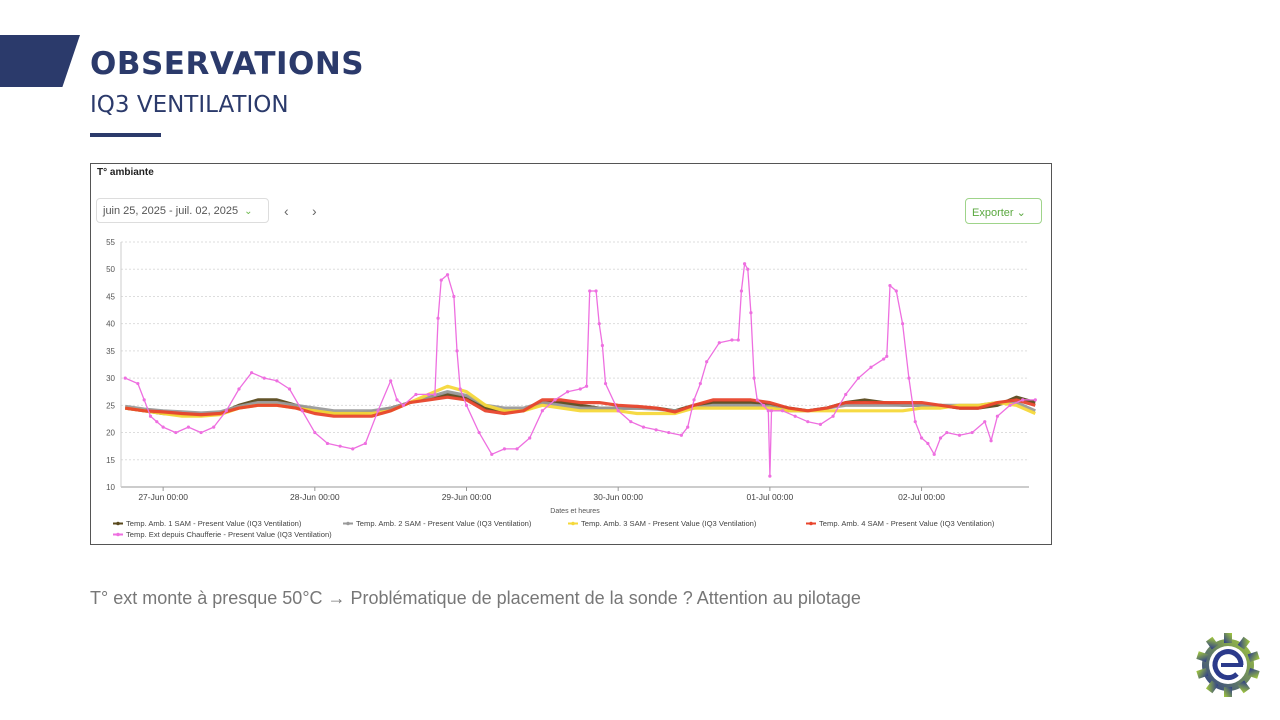 This screenshot has width=1280, height=720. Describe the element at coordinates (575, 511) in the screenshot. I see `x-axis-label: Dates et heures` at that location.